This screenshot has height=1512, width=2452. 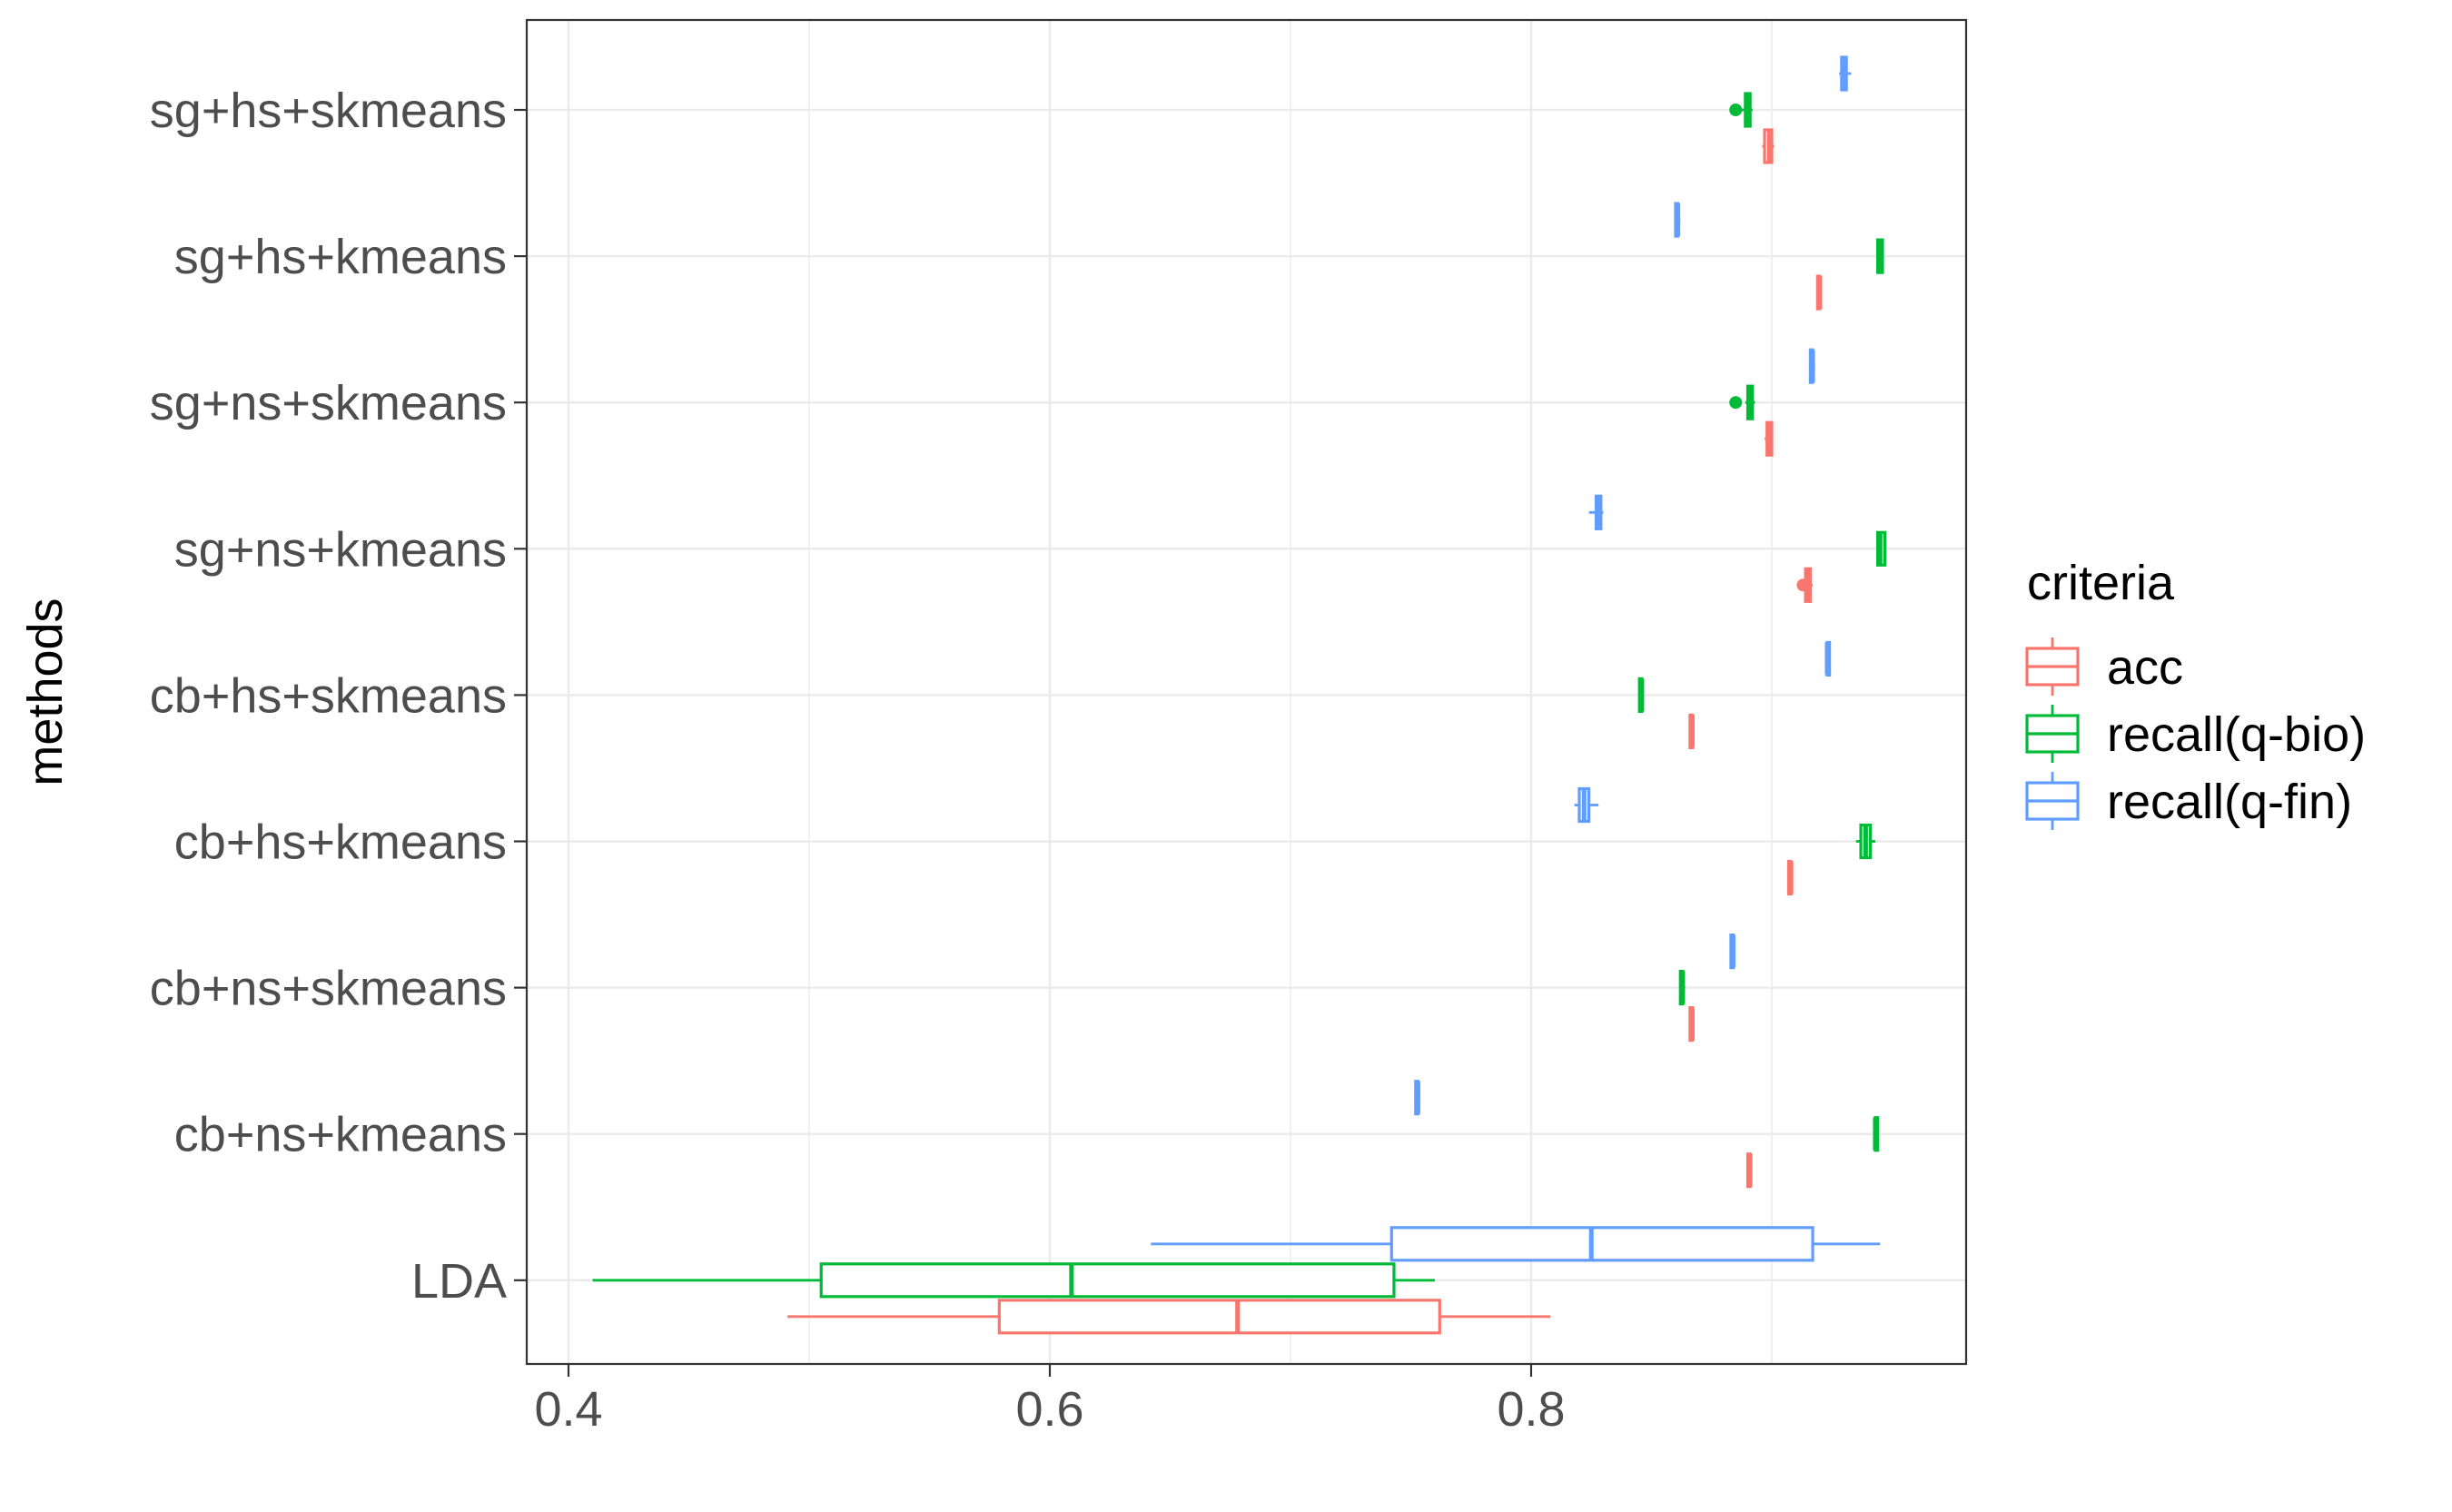 What do you see at coordinates (1845, 73) in the screenshot?
I see `box-recall(q-fin)-sg+hs+skmeans` at bounding box center [1845, 73].